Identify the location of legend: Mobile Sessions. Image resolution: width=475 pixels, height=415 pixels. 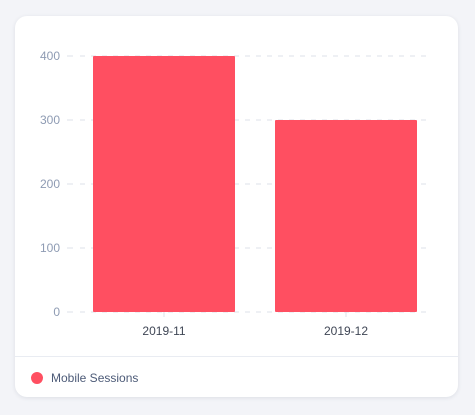
(84, 378).